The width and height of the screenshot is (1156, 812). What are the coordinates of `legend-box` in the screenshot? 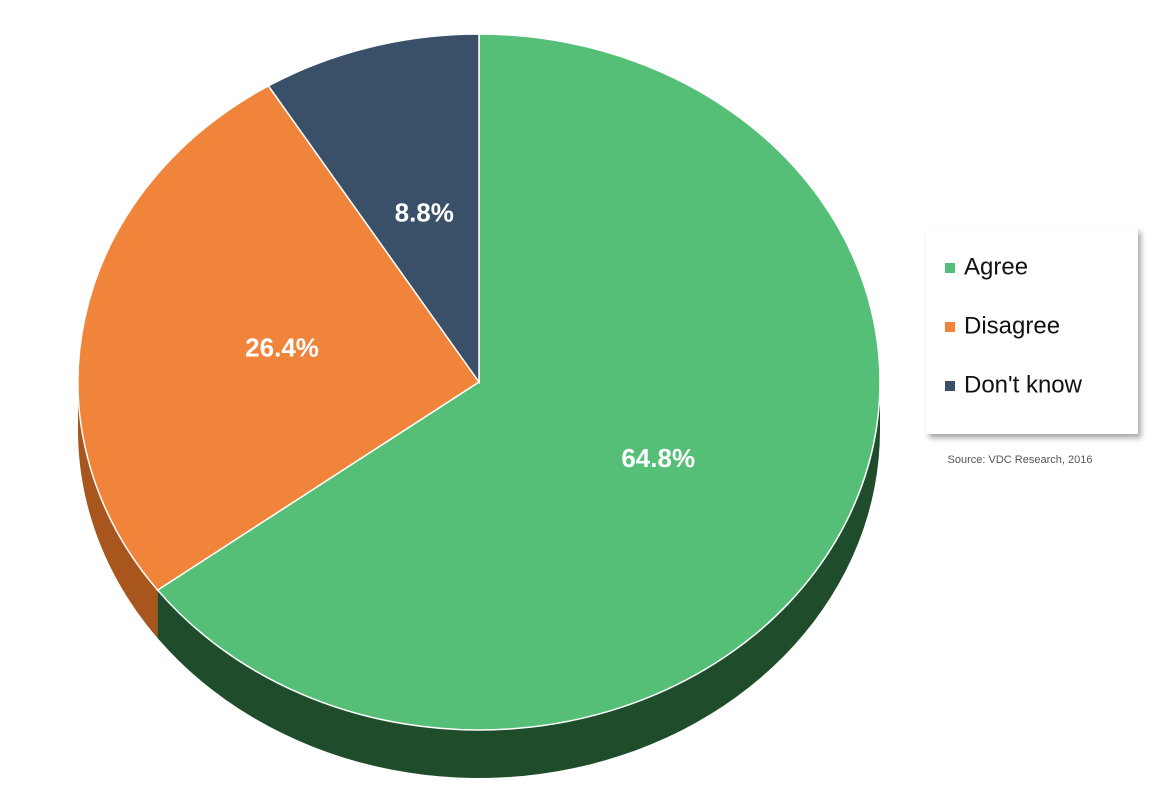 It's located at (1032, 331).